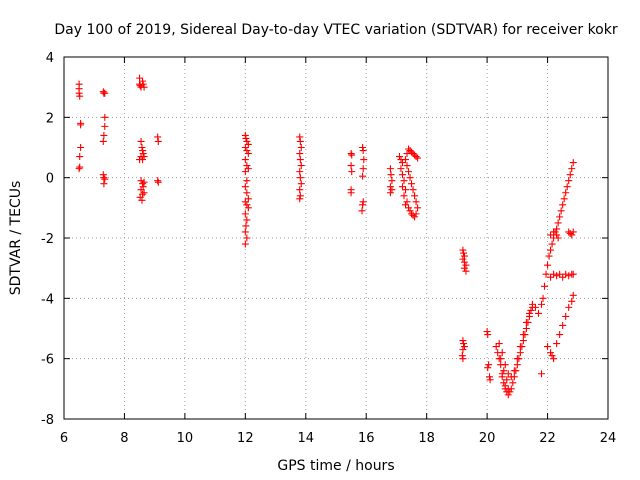 The width and height of the screenshot is (640, 480). Describe the element at coordinates (464, 304) in the screenshot. I see `series-19-2h` at that location.